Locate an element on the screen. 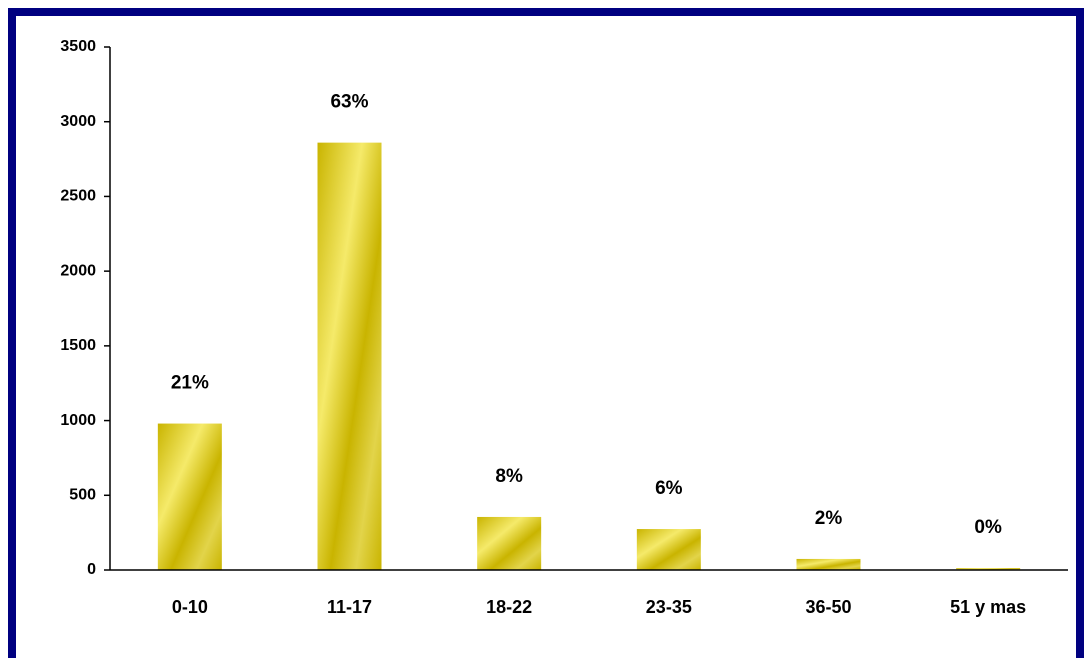 The image size is (1090, 658). data-label: 6% is located at coordinates (669, 488).